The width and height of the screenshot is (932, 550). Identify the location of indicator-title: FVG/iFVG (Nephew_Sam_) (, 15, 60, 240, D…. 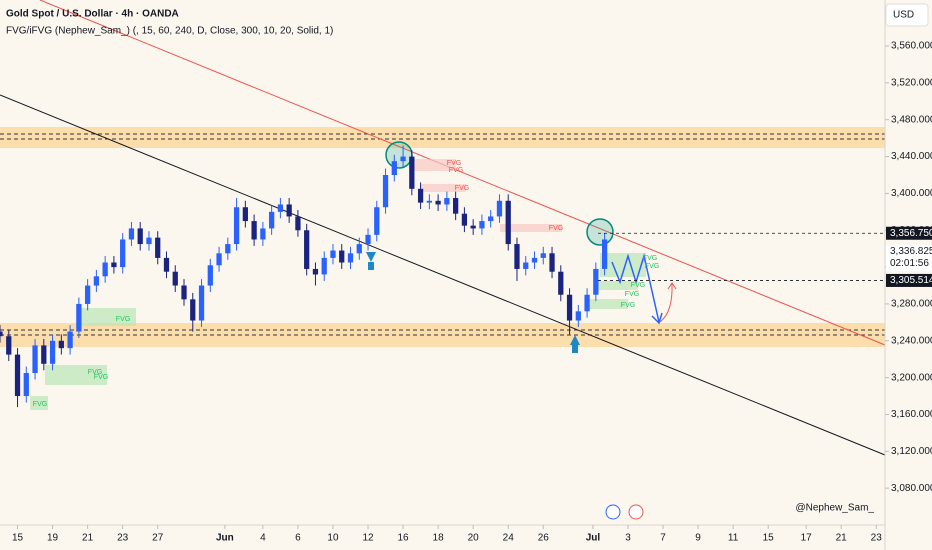
(169, 31).